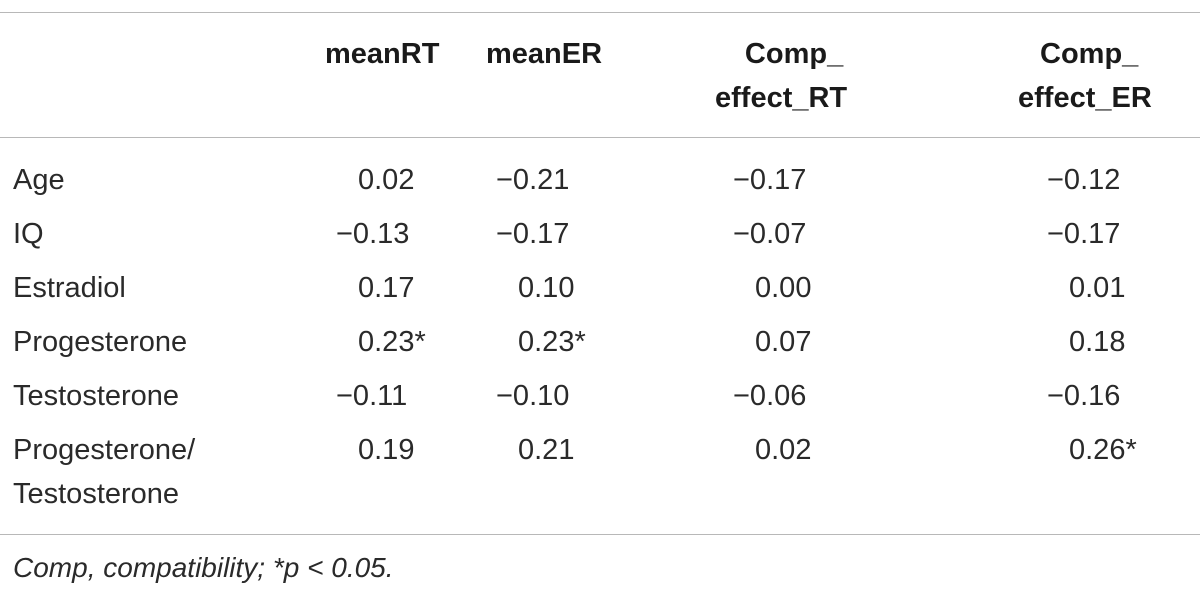 The image size is (1200, 597). What do you see at coordinates (552, 342) in the screenshot?
I see `cell-meaner: 0.23*` at bounding box center [552, 342].